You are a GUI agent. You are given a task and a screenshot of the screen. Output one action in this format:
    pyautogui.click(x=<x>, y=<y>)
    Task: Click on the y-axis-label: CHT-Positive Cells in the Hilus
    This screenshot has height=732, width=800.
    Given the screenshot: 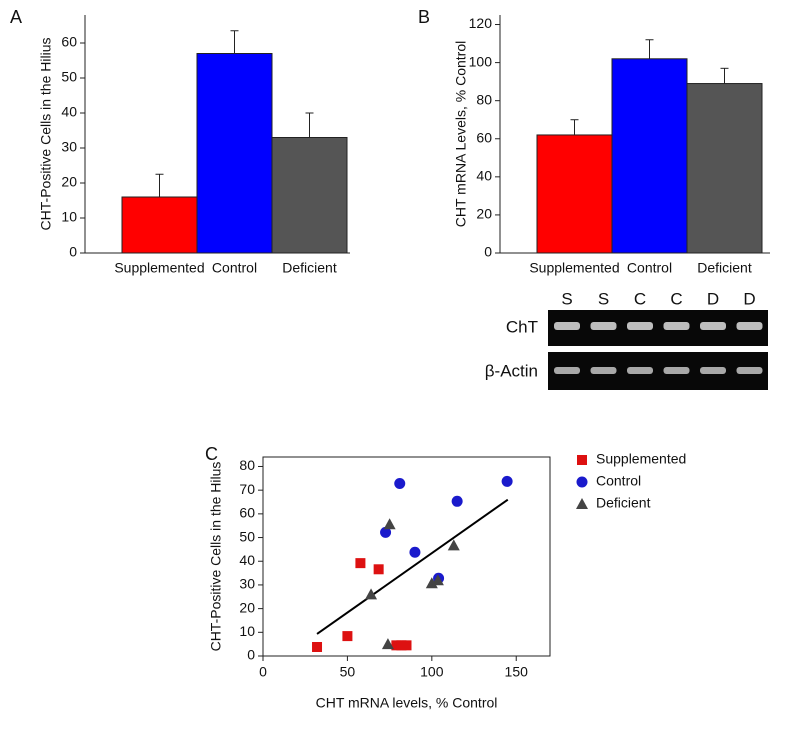 What is the action you would take?
    pyautogui.click(x=216, y=557)
    